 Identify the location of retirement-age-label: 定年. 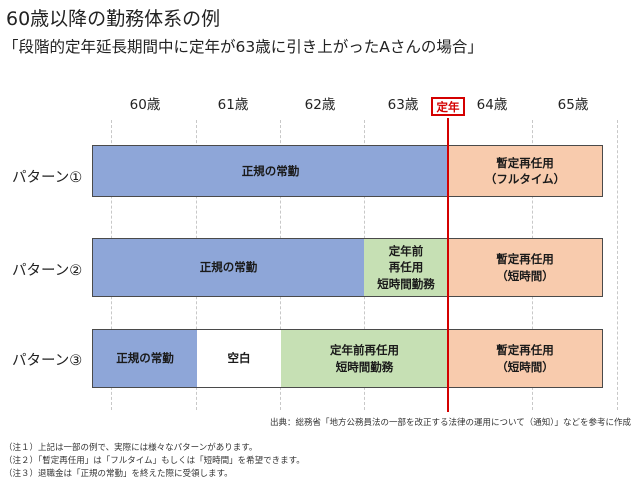
(448, 106).